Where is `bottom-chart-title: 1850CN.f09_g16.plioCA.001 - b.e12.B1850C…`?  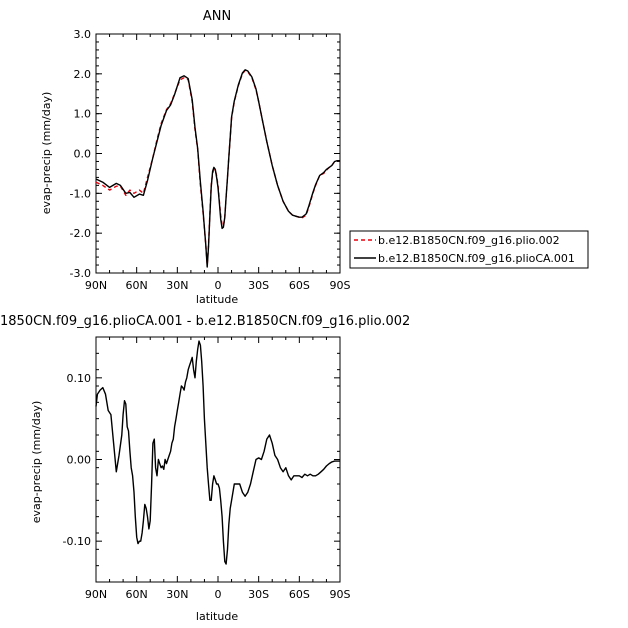 bottom-chart-title: 1850CN.f09_g16.plioCA.001 - b.e12.B1850C… is located at coordinates (205, 321).